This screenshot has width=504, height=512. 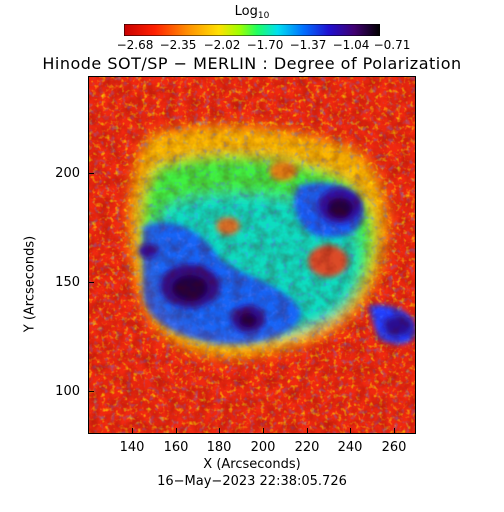 What do you see at coordinates (394, 447) in the screenshot?
I see `x-tick-label: 260` at bounding box center [394, 447].